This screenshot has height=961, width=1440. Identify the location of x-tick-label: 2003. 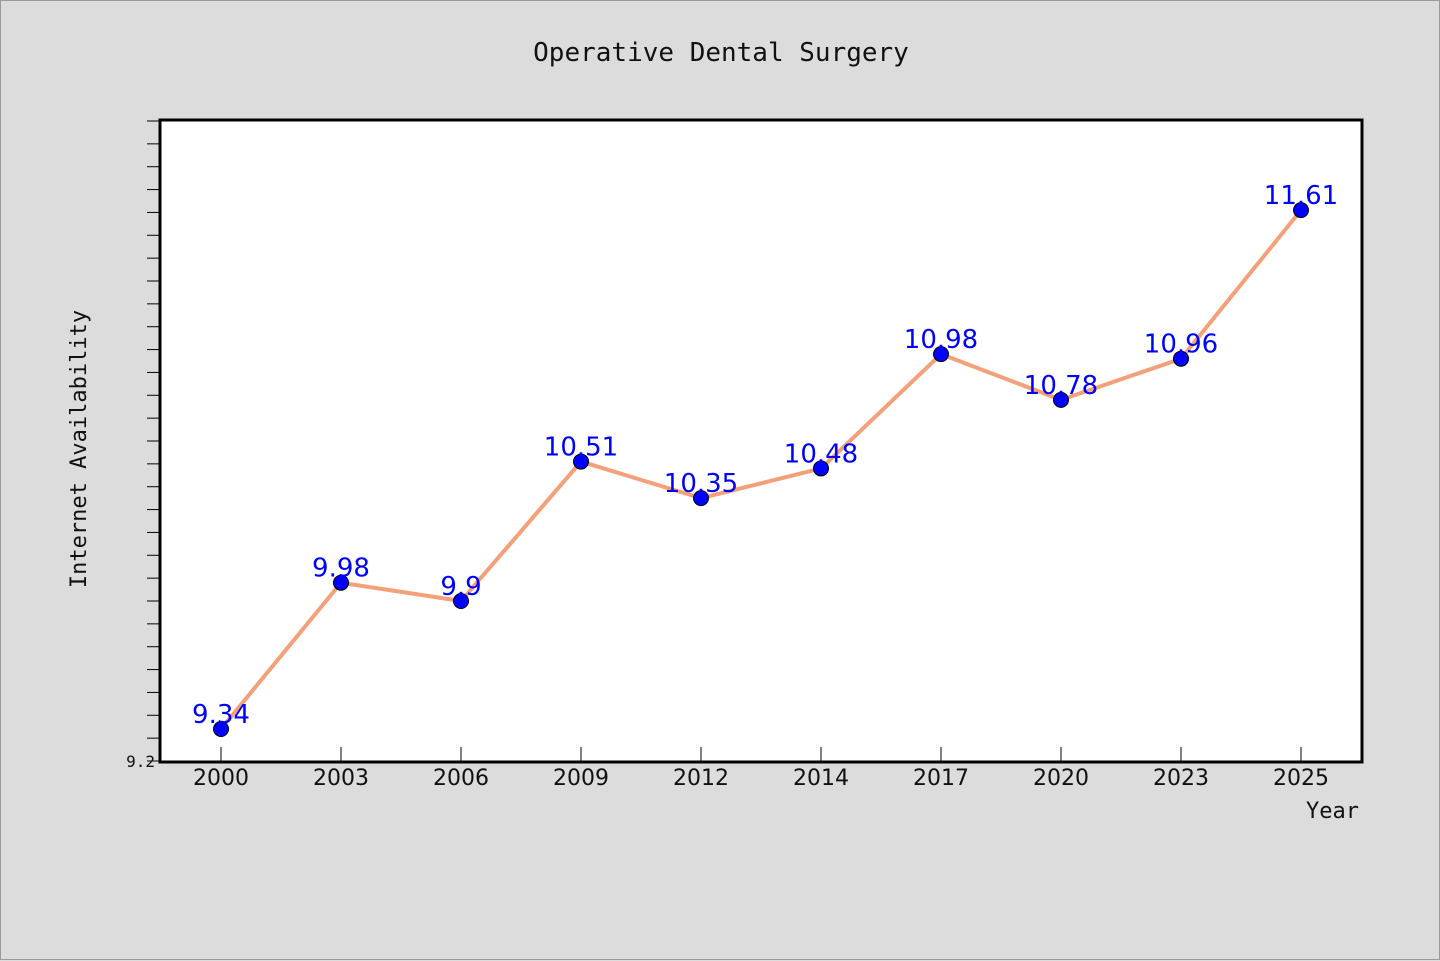
(341, 778).